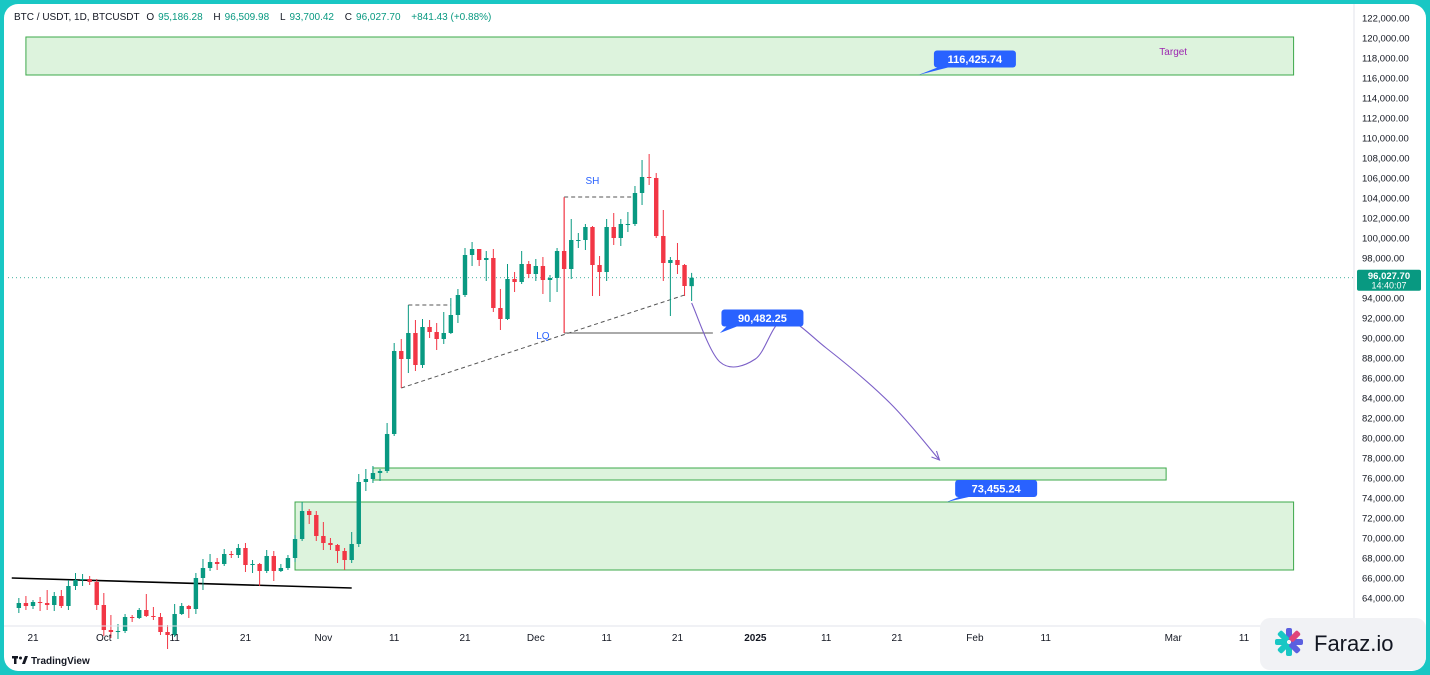  I want to click on y-tick-label: 94,000.00, so click(1383, 299).